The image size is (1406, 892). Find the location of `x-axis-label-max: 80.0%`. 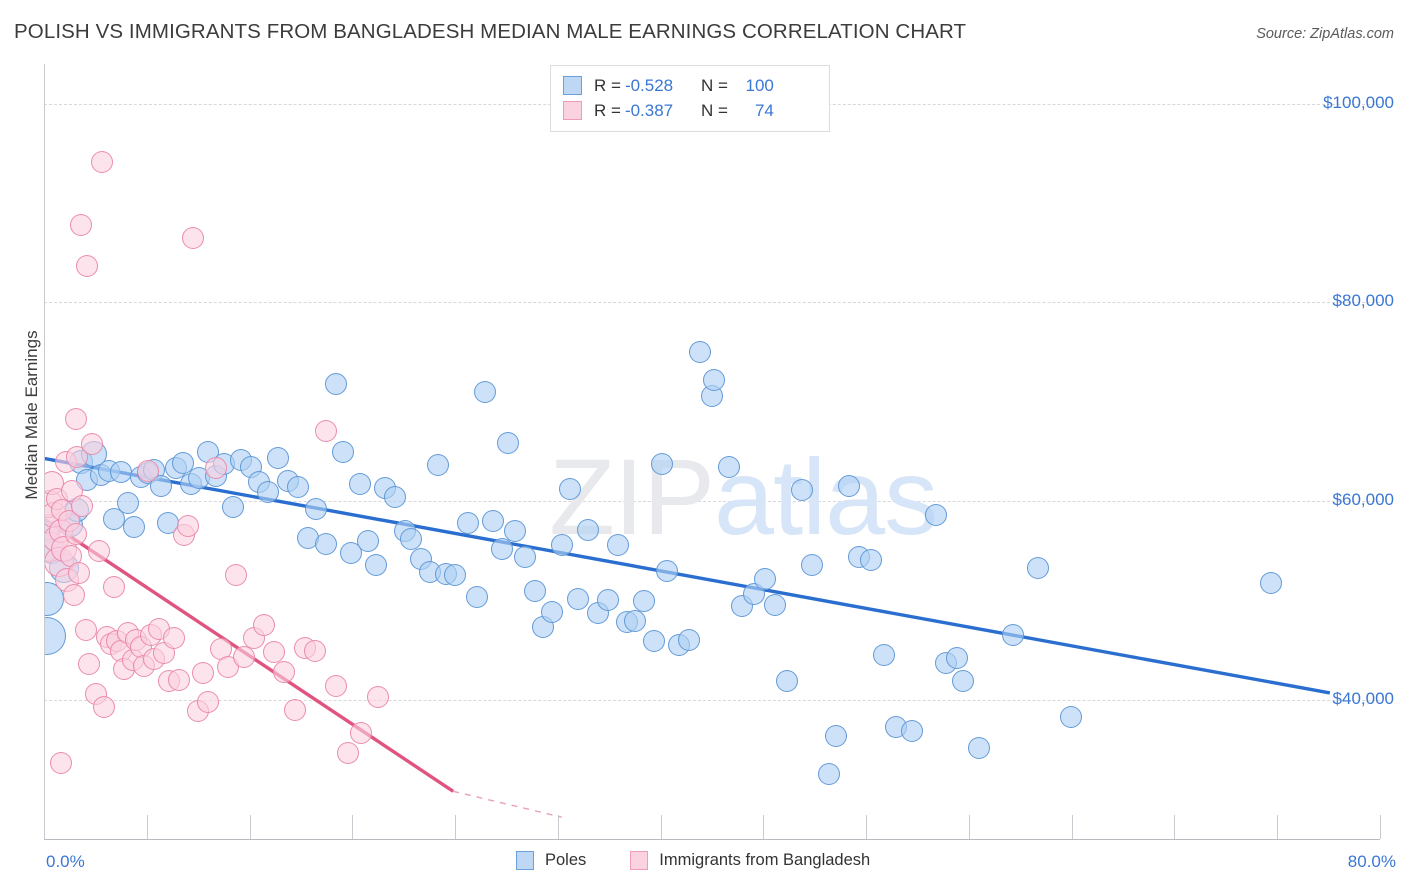

x-axis-label-max: 80.0% is located at coordinates (1371, 861).